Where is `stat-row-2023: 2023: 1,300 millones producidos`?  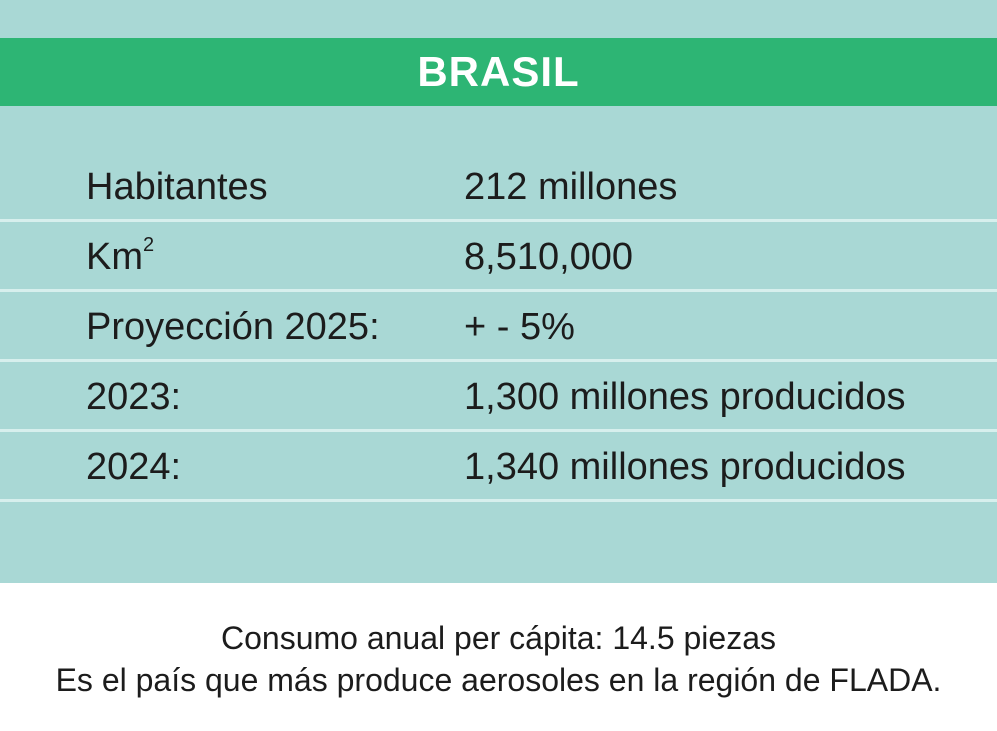 stat-row-2023: 2023: 1,300 millones producidos is located at coordinates (498, 397).